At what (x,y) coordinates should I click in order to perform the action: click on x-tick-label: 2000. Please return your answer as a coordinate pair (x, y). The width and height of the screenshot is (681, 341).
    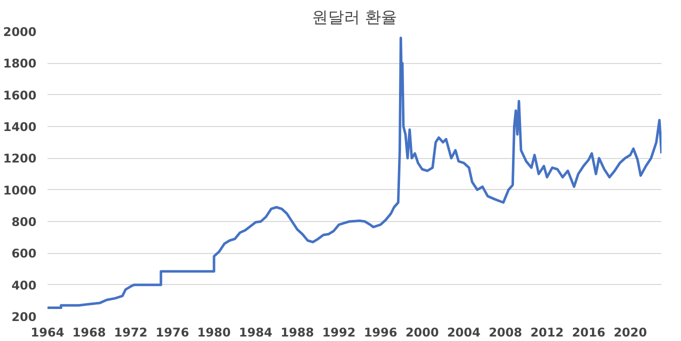
    Looking at the image, I should click on (422, 333).